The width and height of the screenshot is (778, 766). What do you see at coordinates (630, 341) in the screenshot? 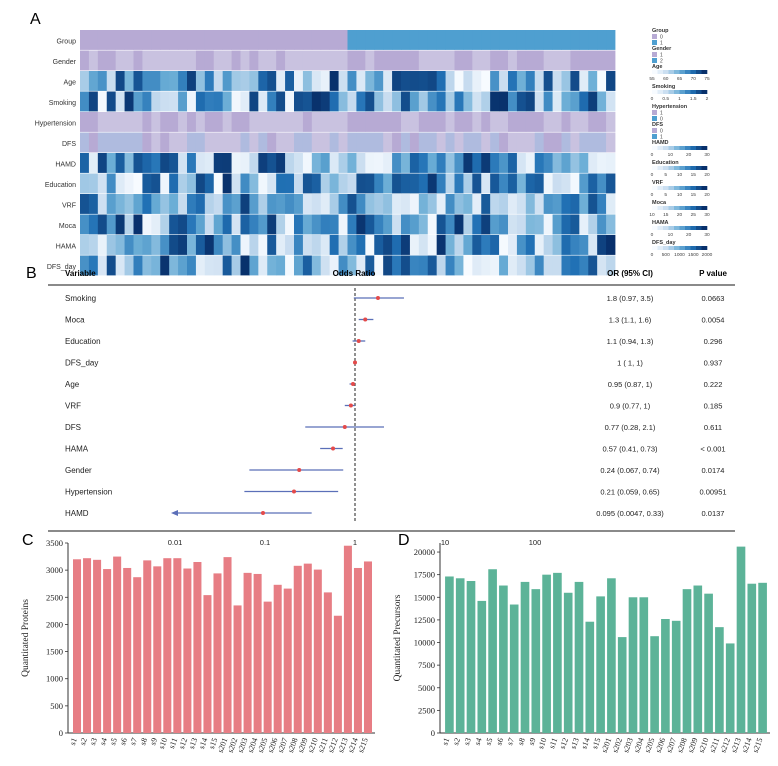
I see `forest-ci-text: 1.1 (0.94, 1.3)` at bounding box center [630, 341].